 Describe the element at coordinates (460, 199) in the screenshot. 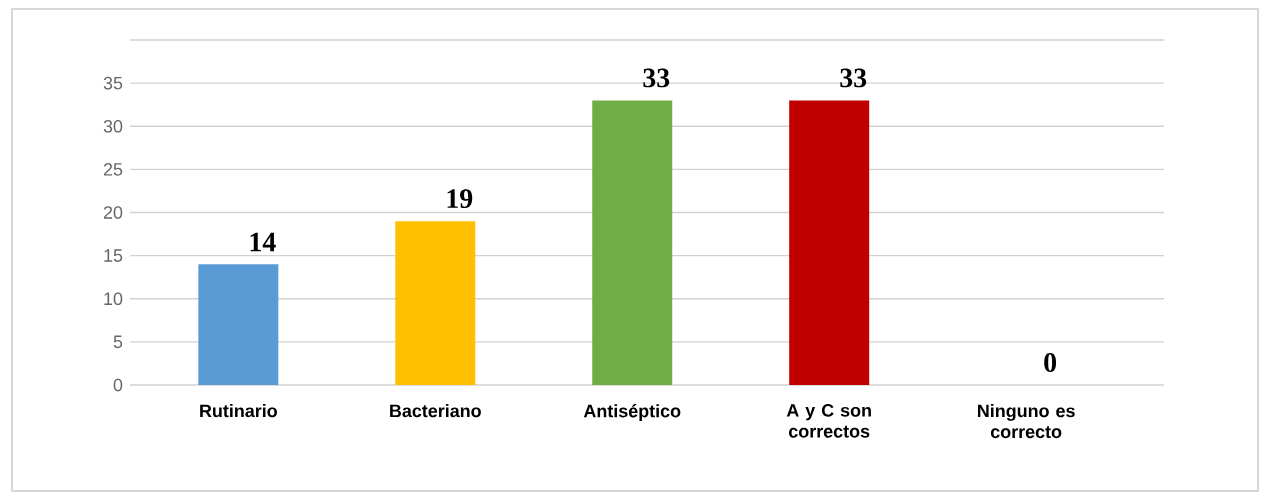

I see `data-label: 19` at that location.